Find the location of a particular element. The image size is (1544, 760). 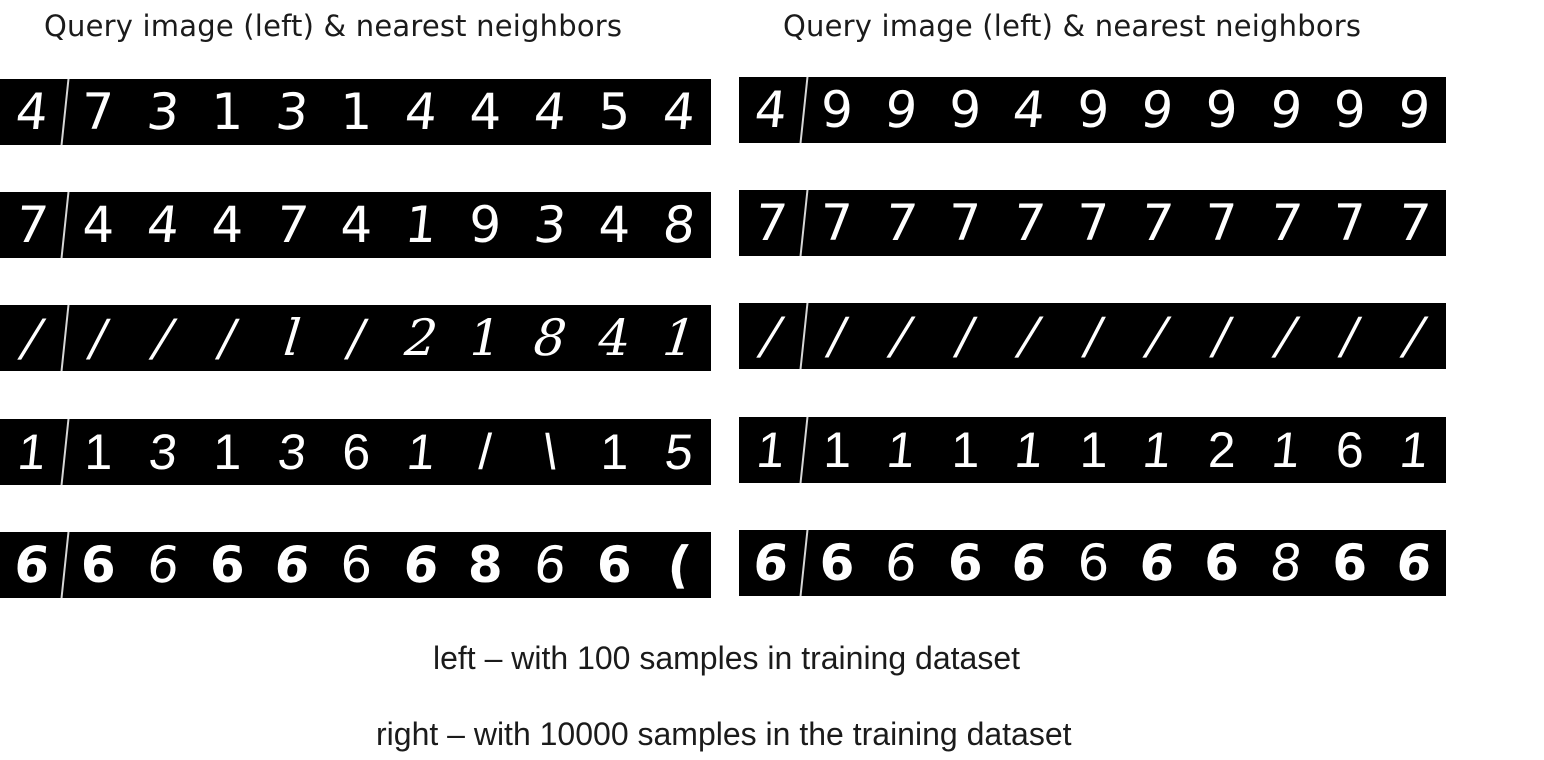

query-digit: 4 is located at coordinates (772, 110).